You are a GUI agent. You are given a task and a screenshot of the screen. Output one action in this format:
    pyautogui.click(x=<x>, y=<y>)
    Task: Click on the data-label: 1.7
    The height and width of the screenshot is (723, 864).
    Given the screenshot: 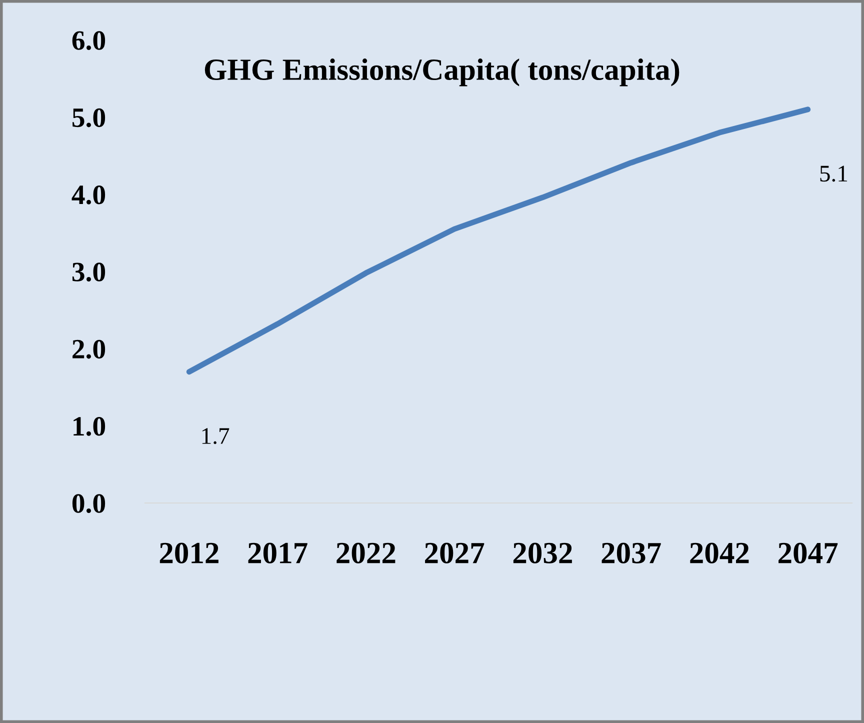 What is the action you would take?
    pyautogui.click(x=216, y=436)
    